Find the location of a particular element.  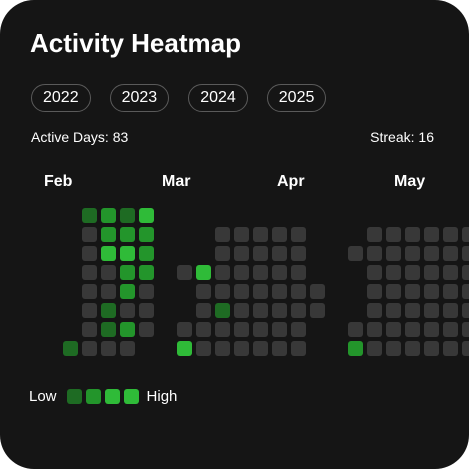

year-2023-button: 2023 is located at coordinates (139, 98).